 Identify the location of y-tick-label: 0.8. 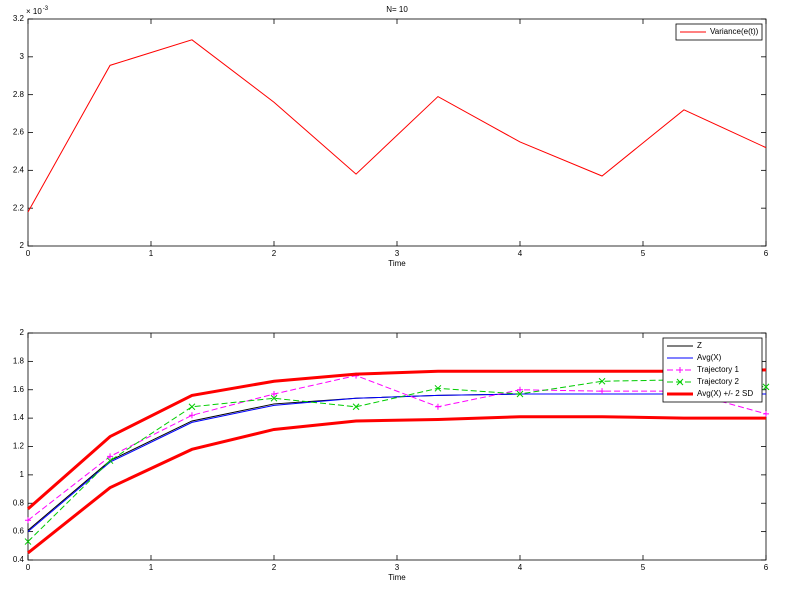
(19, 502).